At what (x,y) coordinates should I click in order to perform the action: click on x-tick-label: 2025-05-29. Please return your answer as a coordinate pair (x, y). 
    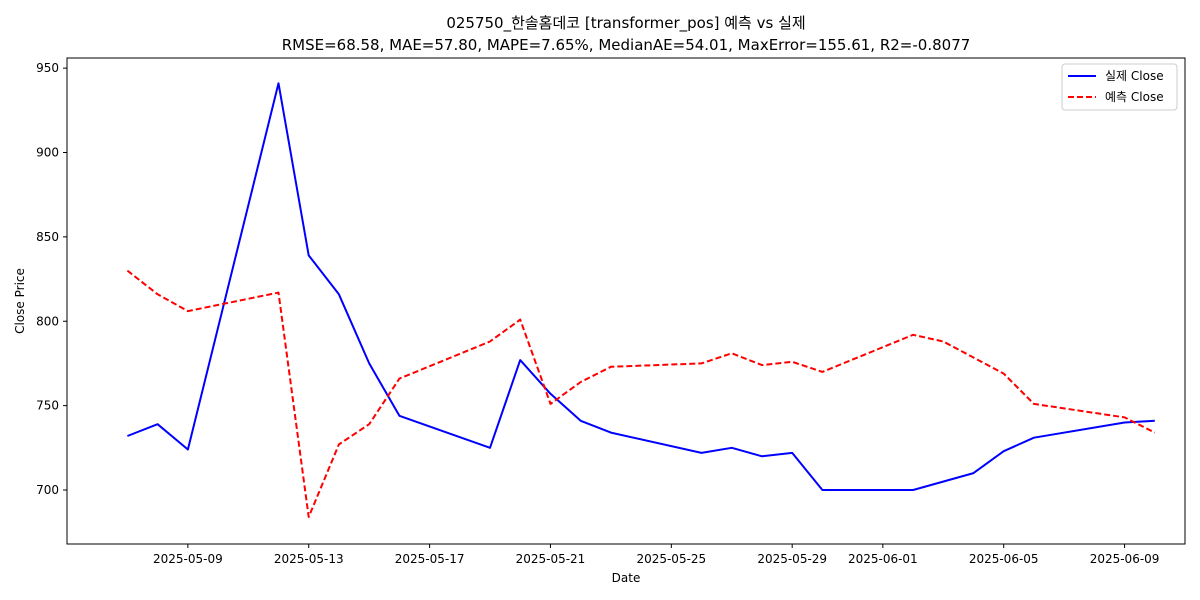
    Looking at the image, I should click on (792, 559).